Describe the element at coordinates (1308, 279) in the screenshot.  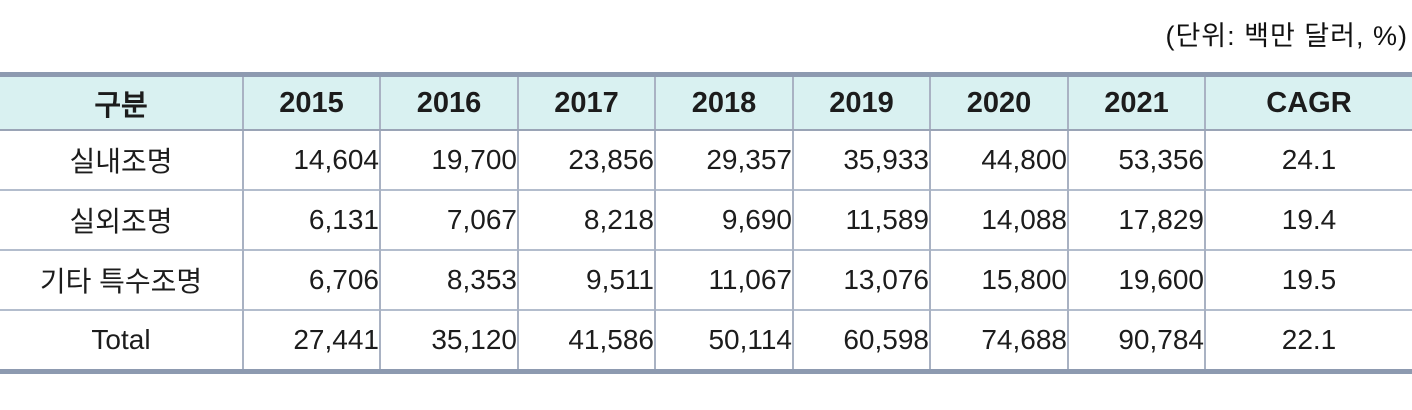
I see `table-cell: 19.5` at that location.